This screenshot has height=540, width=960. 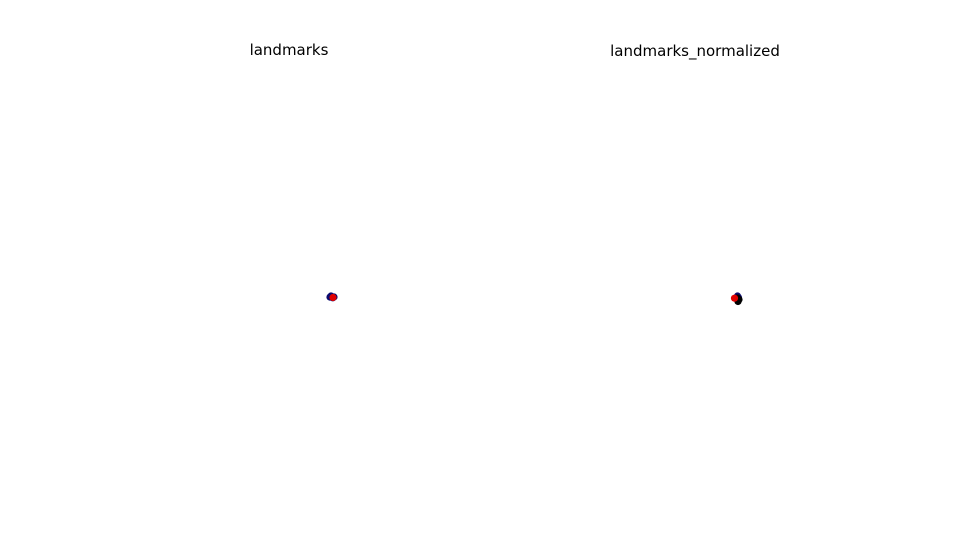 I want to click on panel-landmarks: landmarks, so click(x=294, y=171).